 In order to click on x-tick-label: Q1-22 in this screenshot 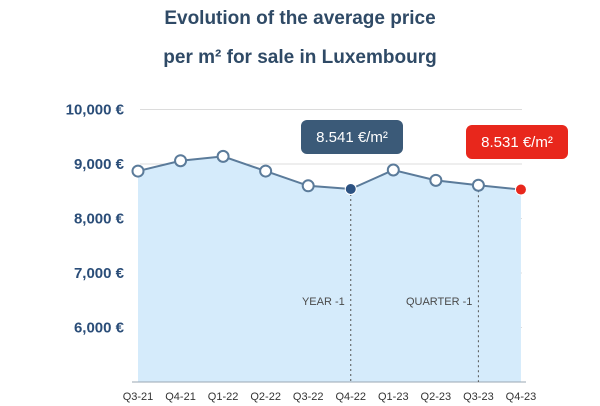, I will do `click(223, 397)`.